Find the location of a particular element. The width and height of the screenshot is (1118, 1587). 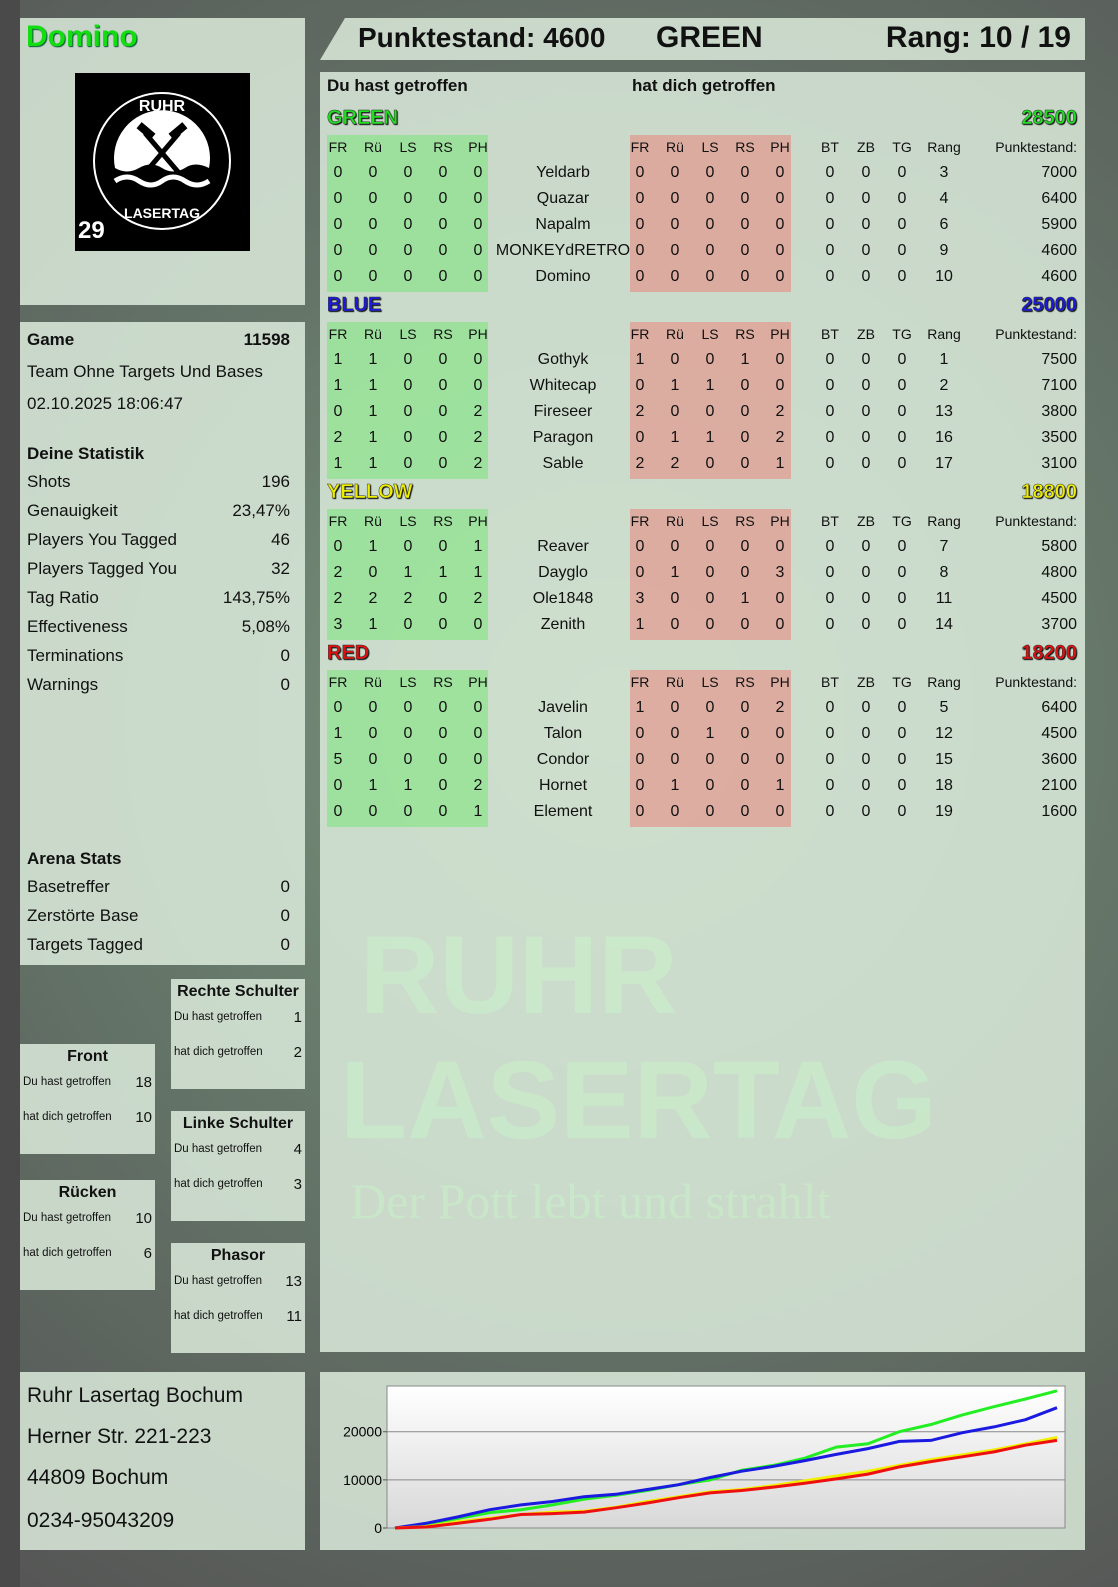

svg-text: LASERTAG is located at coordinates (162, 213).